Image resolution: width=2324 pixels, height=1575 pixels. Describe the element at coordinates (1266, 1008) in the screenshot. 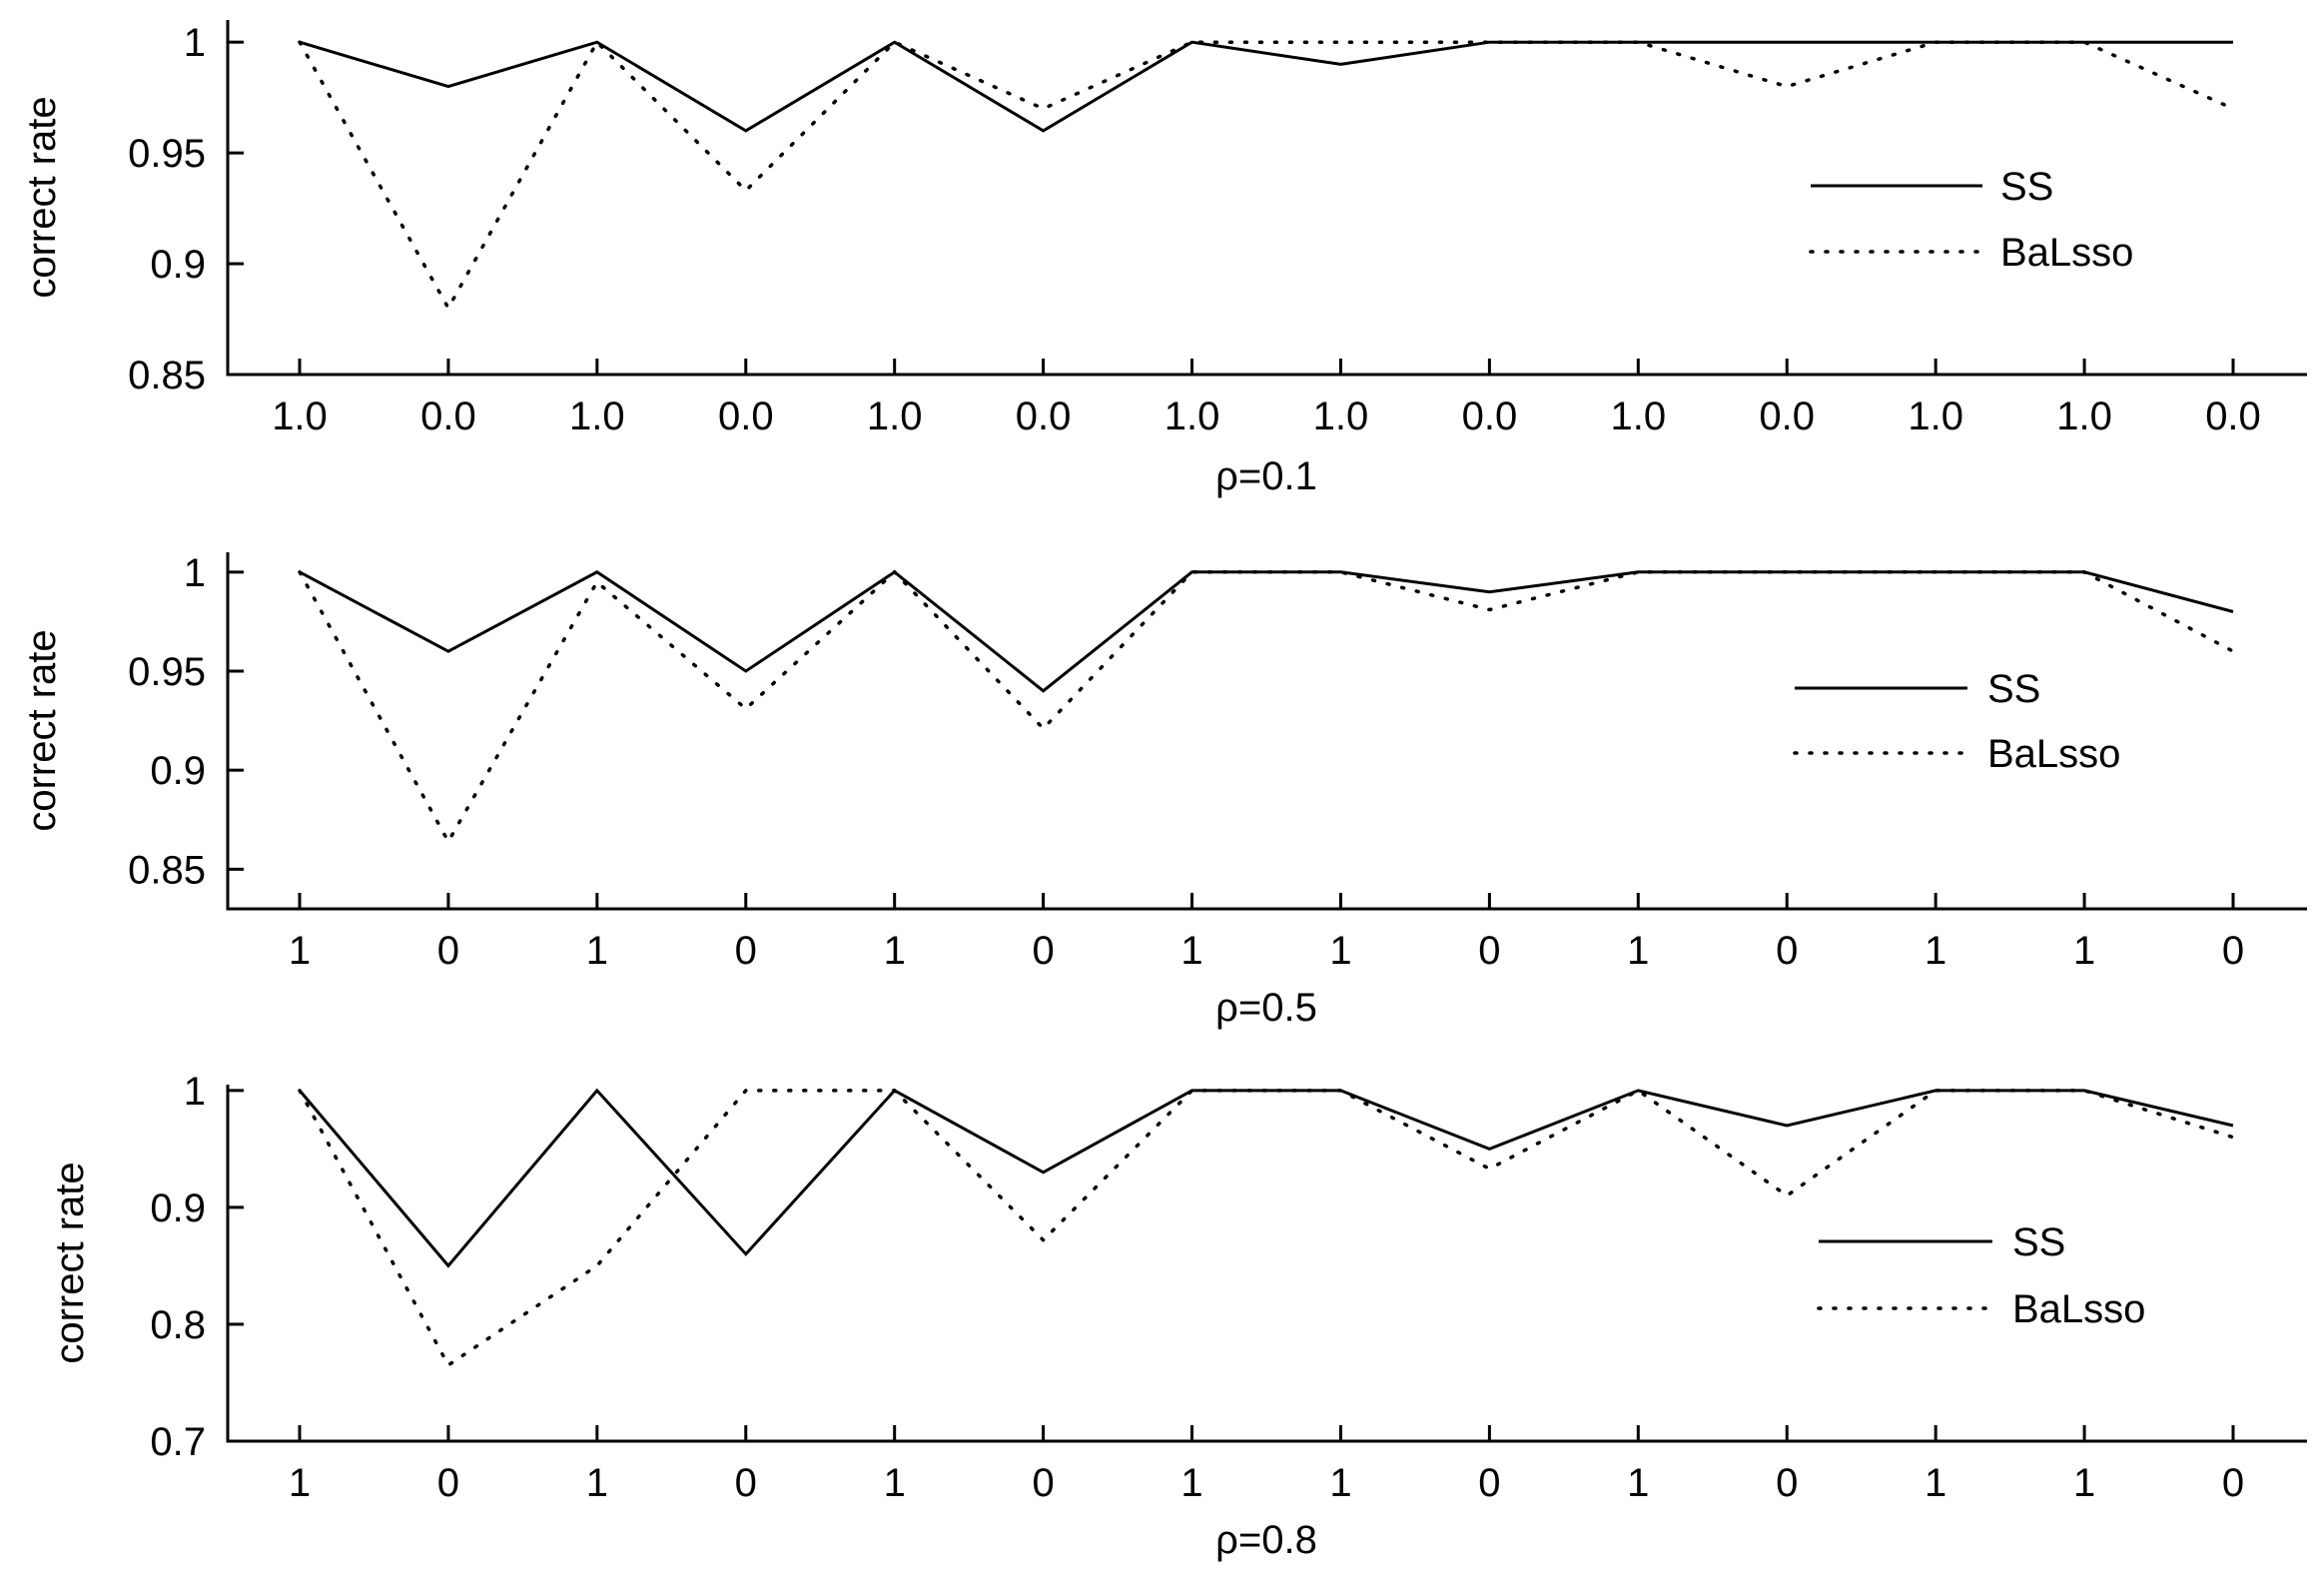

I see `x-axis-label: ρ=0.5` at that location.